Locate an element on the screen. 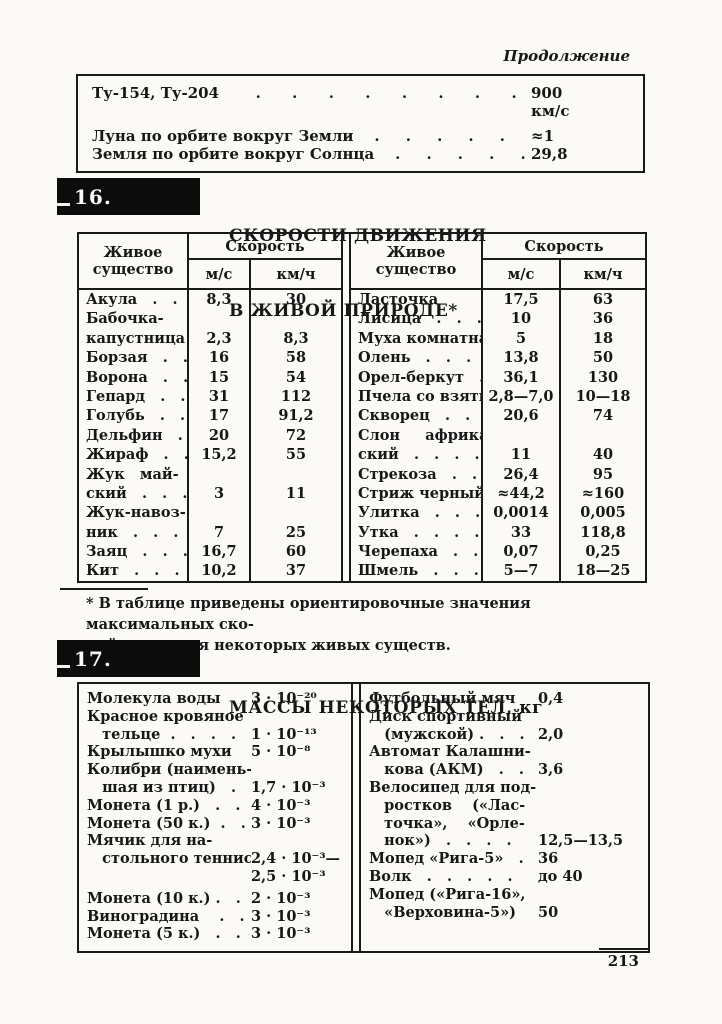  speed-ms-cell: 20 is located at coordinates (219, 435).